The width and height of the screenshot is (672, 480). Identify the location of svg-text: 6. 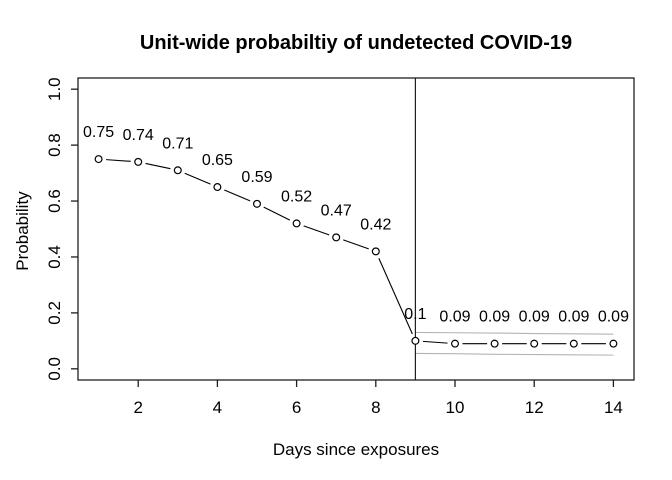
(296, 407).